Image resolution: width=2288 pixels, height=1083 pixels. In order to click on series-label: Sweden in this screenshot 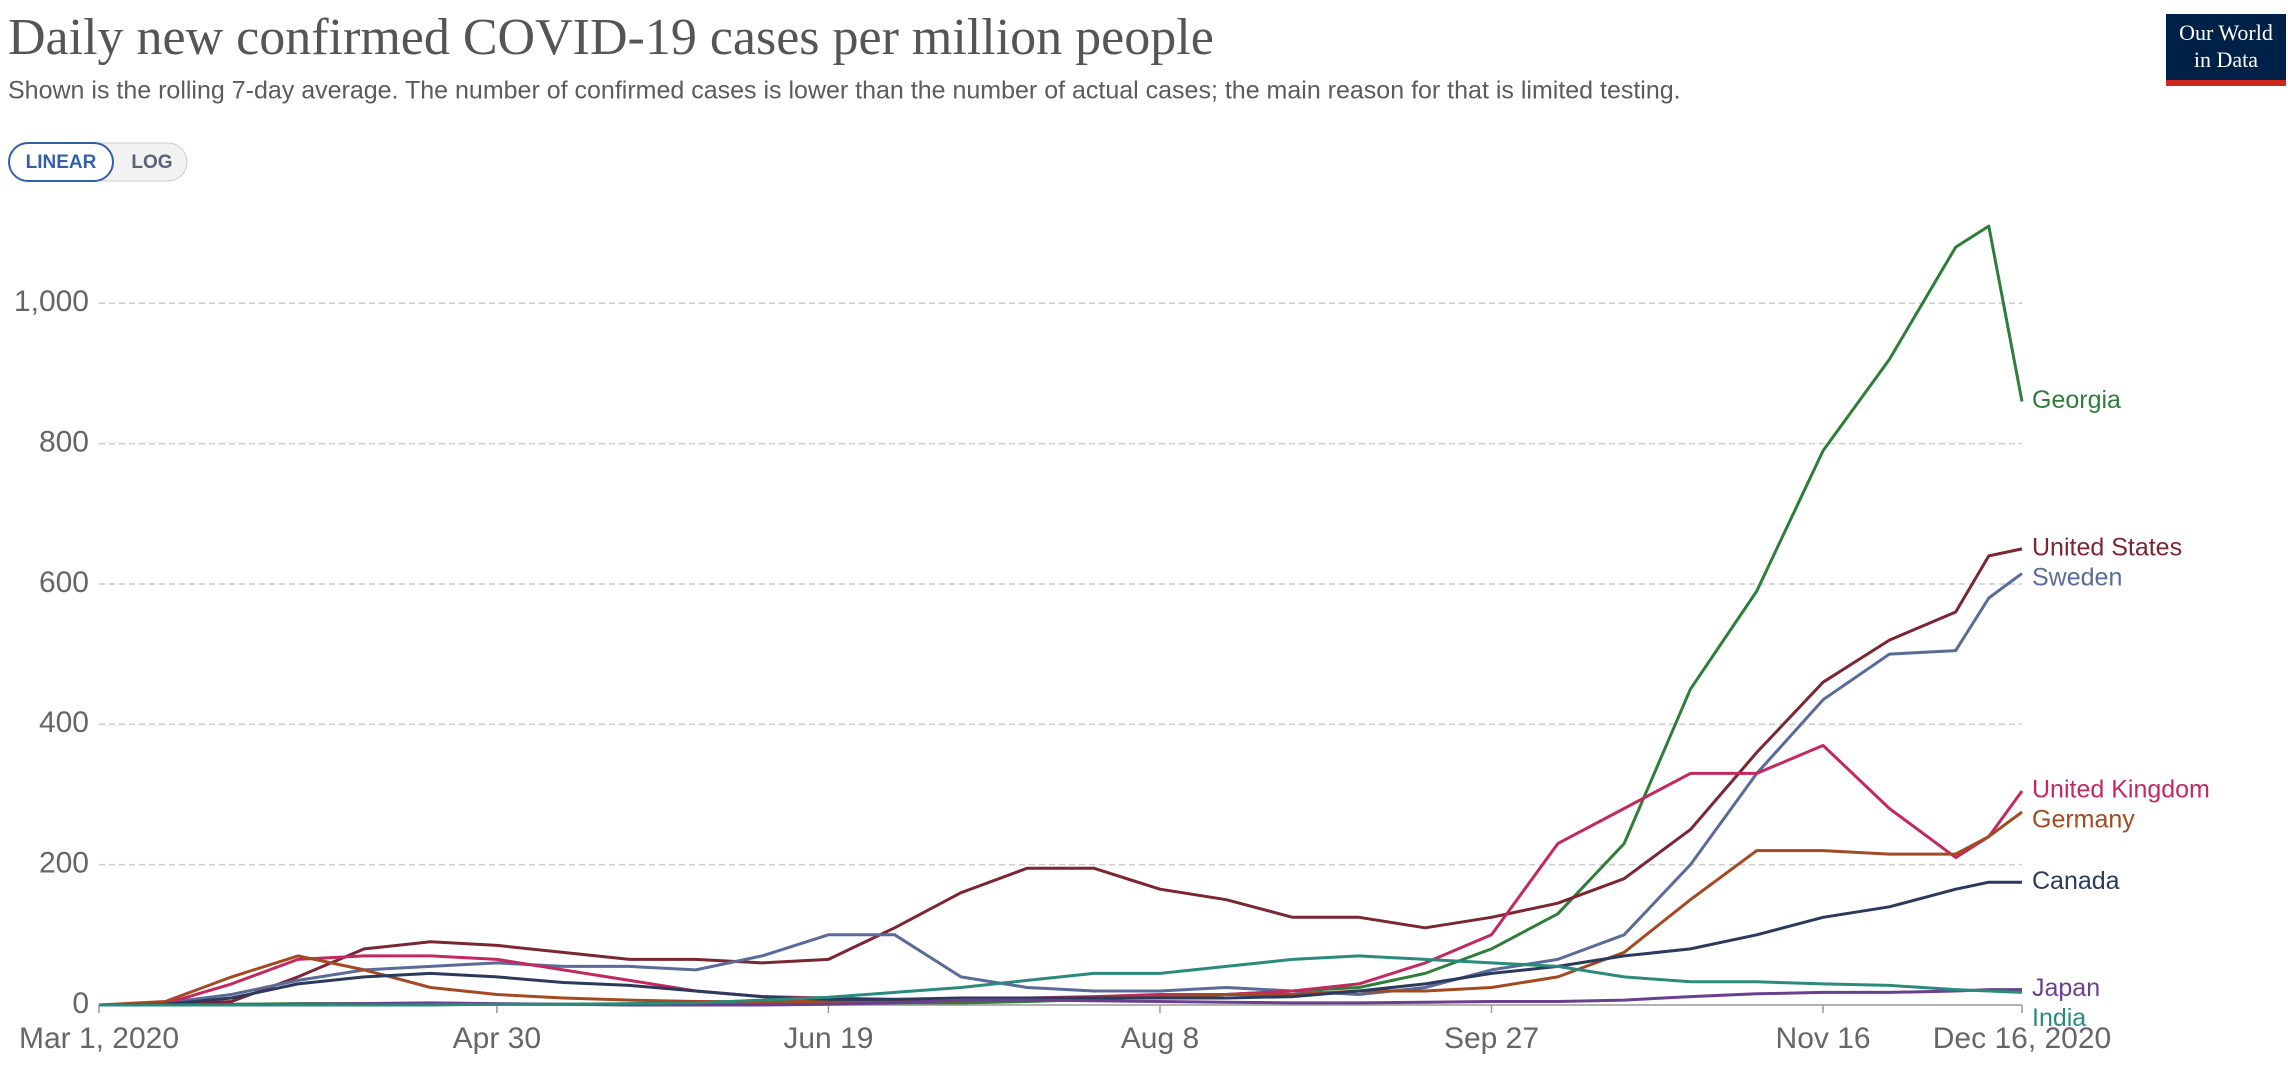, I will do `click(2077, 577)`.